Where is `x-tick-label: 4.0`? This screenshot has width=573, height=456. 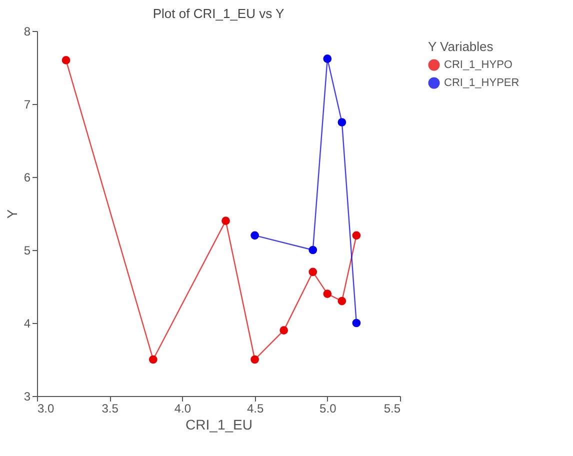 x-tick-label: 4.0 is located at coordinates (183, 409).